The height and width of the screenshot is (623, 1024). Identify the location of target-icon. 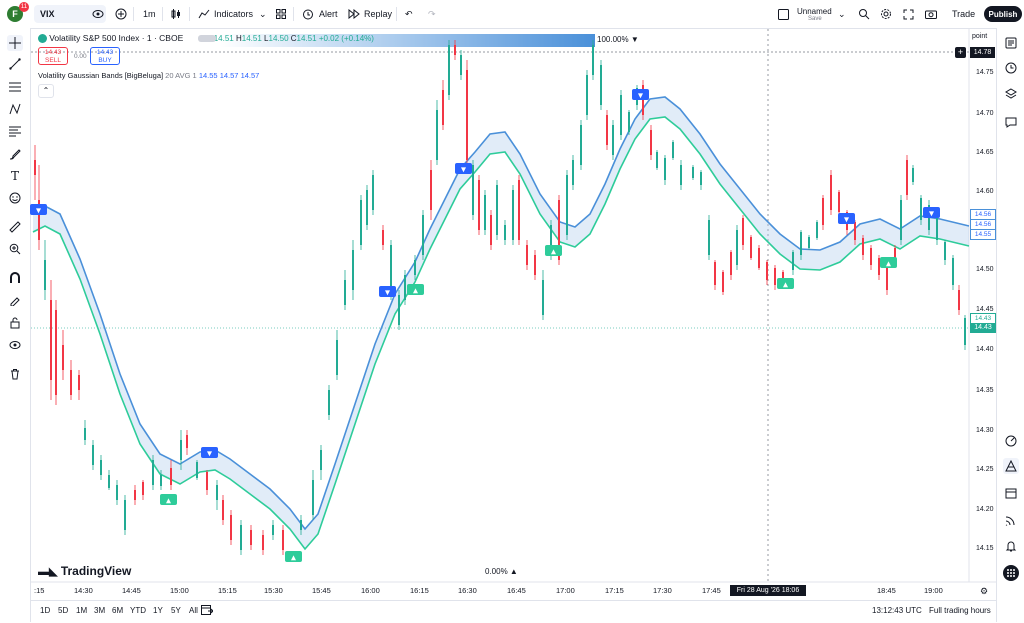
(1011, 441).